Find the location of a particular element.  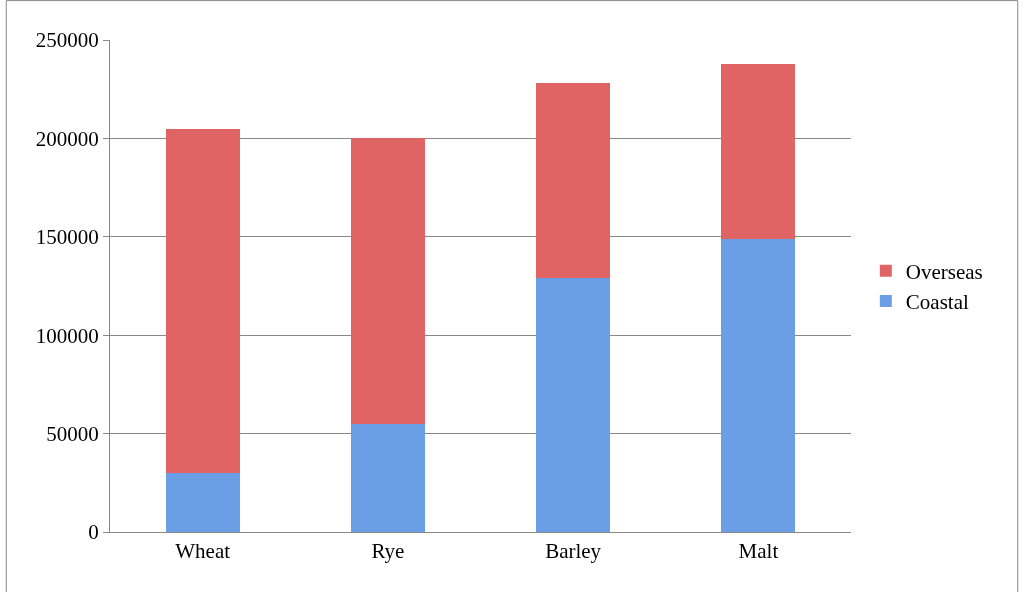

y-tick-label: 150000 is located at coordinates (67, 237).